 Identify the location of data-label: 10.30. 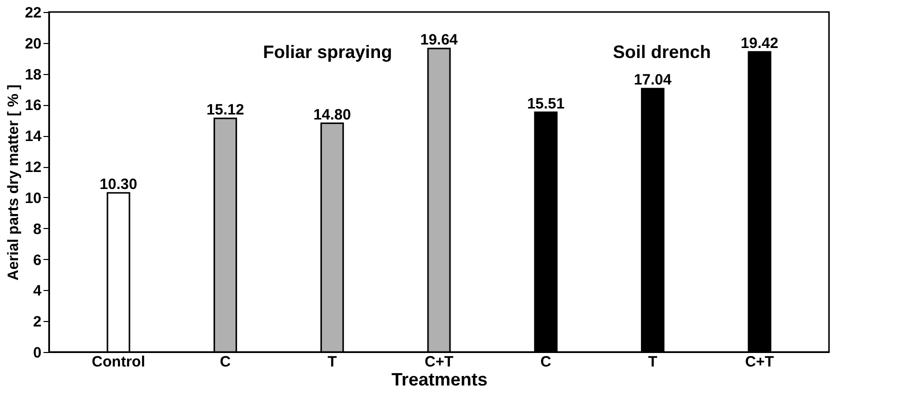
(119, 184).